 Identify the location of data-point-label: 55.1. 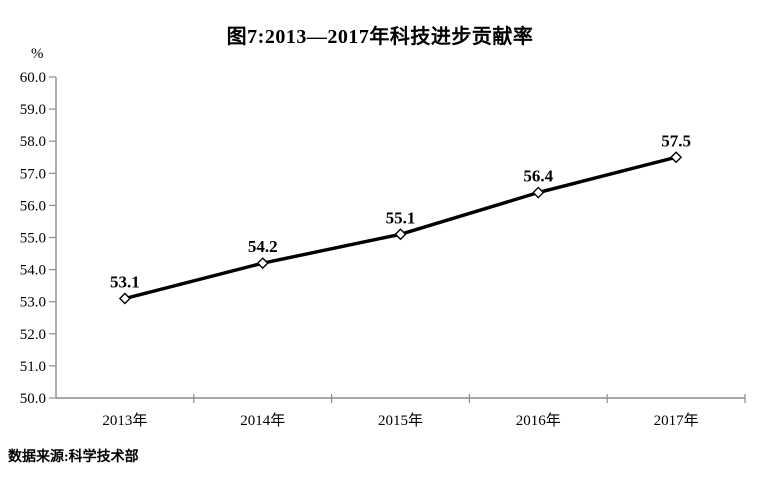
(401, 217).